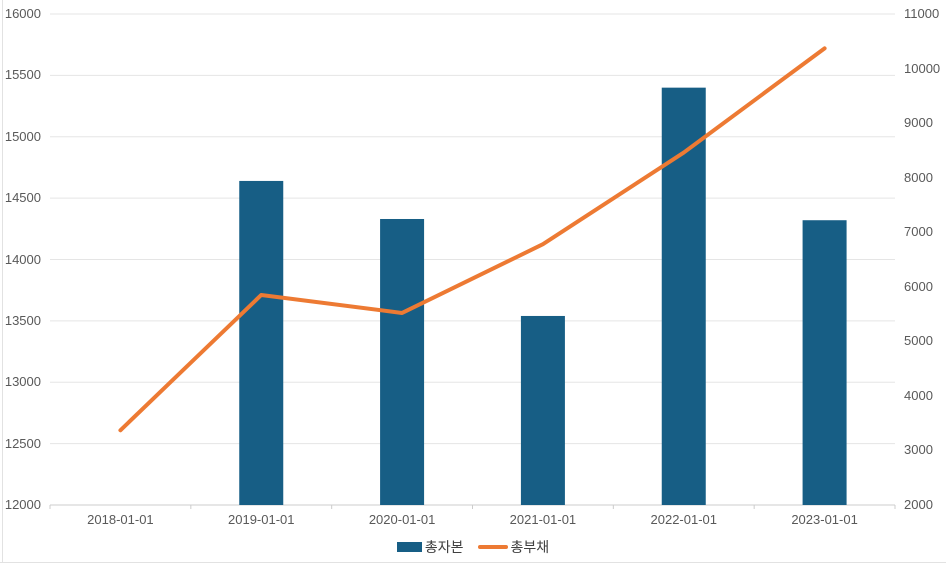 This screenshot has height=568, width=946. Describe the element at coordinates (22, 382) in the screenshot. I see `y-left-tick-label: 13000` at that location.